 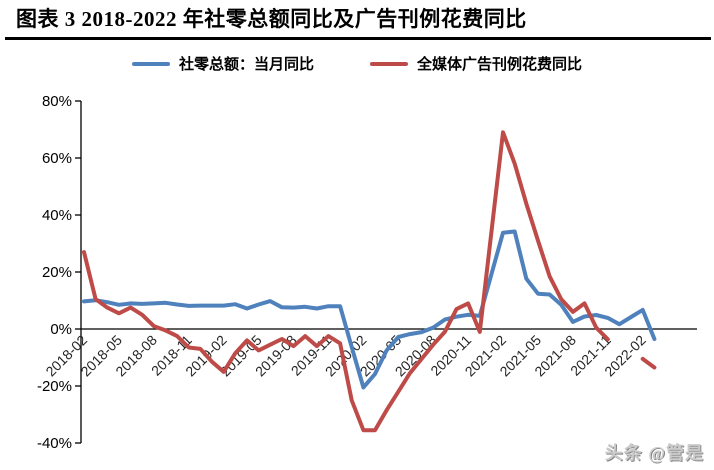 What do you see at coordinates (150, 63) in the screenshot?
I see `legend-swatch-retail-icon` at bounding box center [150, 63].